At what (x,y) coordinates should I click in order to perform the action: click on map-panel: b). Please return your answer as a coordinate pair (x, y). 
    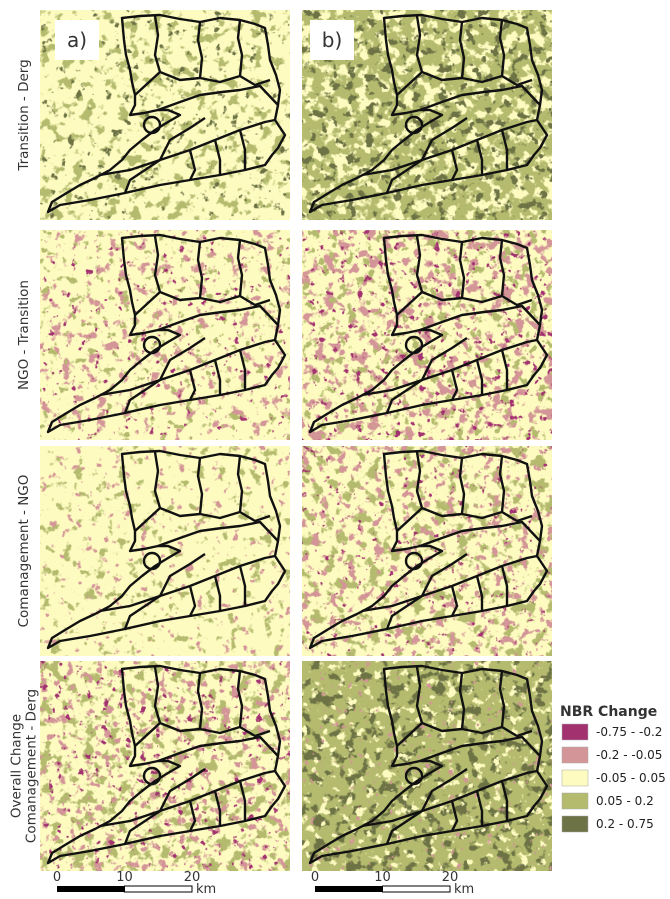
    Looking at the image, I should click on (427, 115).